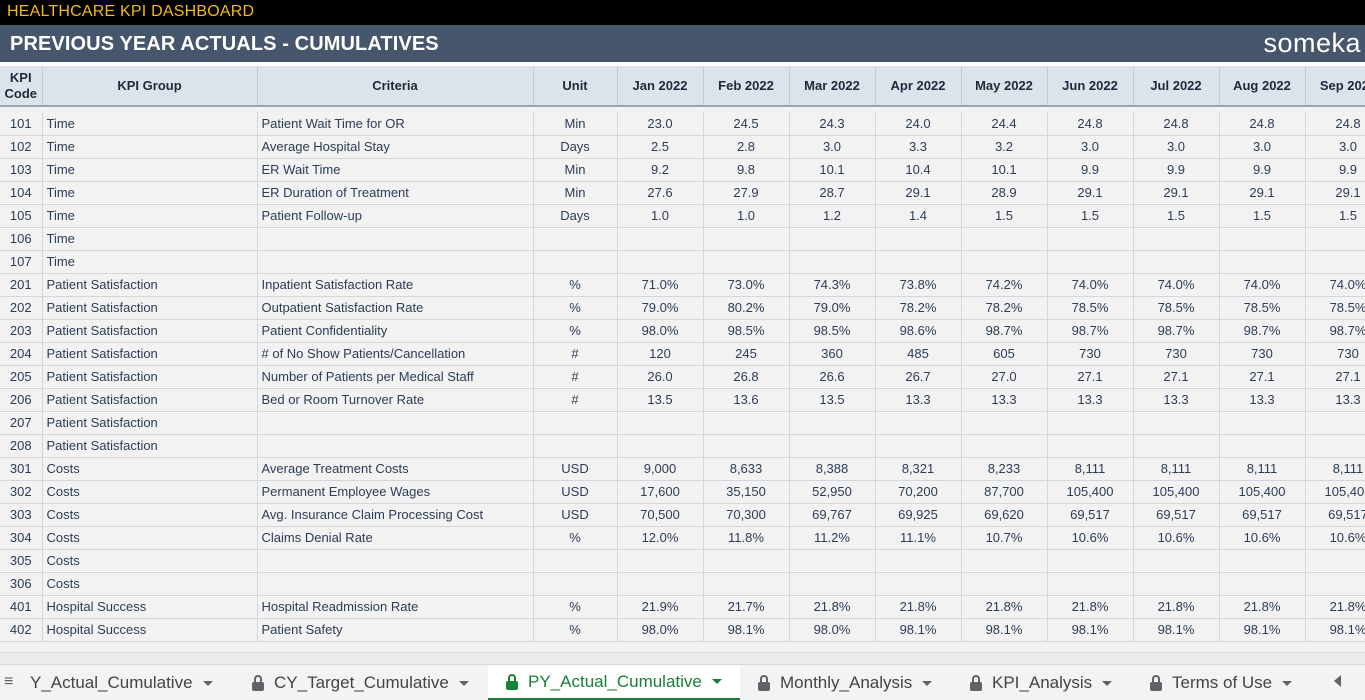 The width and height of the screenshot is (1365, 700). What do you see at coordinates (918, 170) in the screenshot?
I see `value-cell: 10.4` at bounding box center [918, 170].